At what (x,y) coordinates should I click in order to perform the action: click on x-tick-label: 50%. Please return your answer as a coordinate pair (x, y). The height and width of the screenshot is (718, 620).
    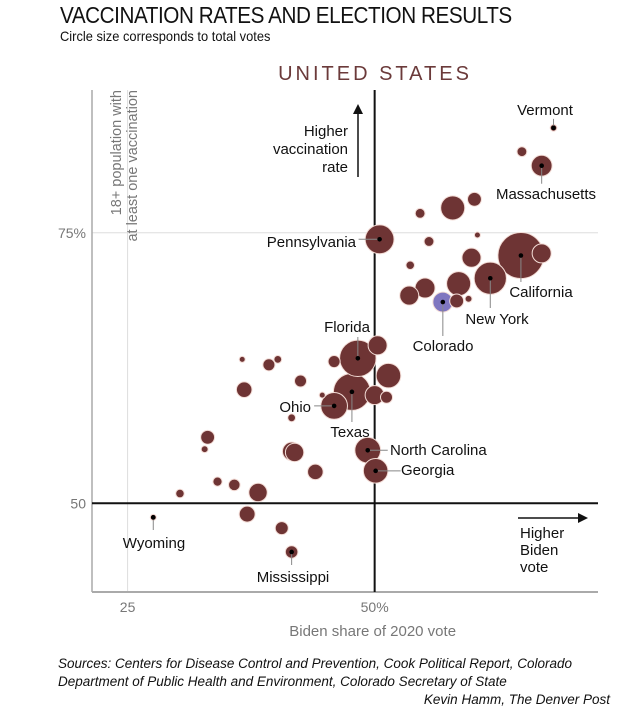
    Looking at the image, I should click on (375, 607).